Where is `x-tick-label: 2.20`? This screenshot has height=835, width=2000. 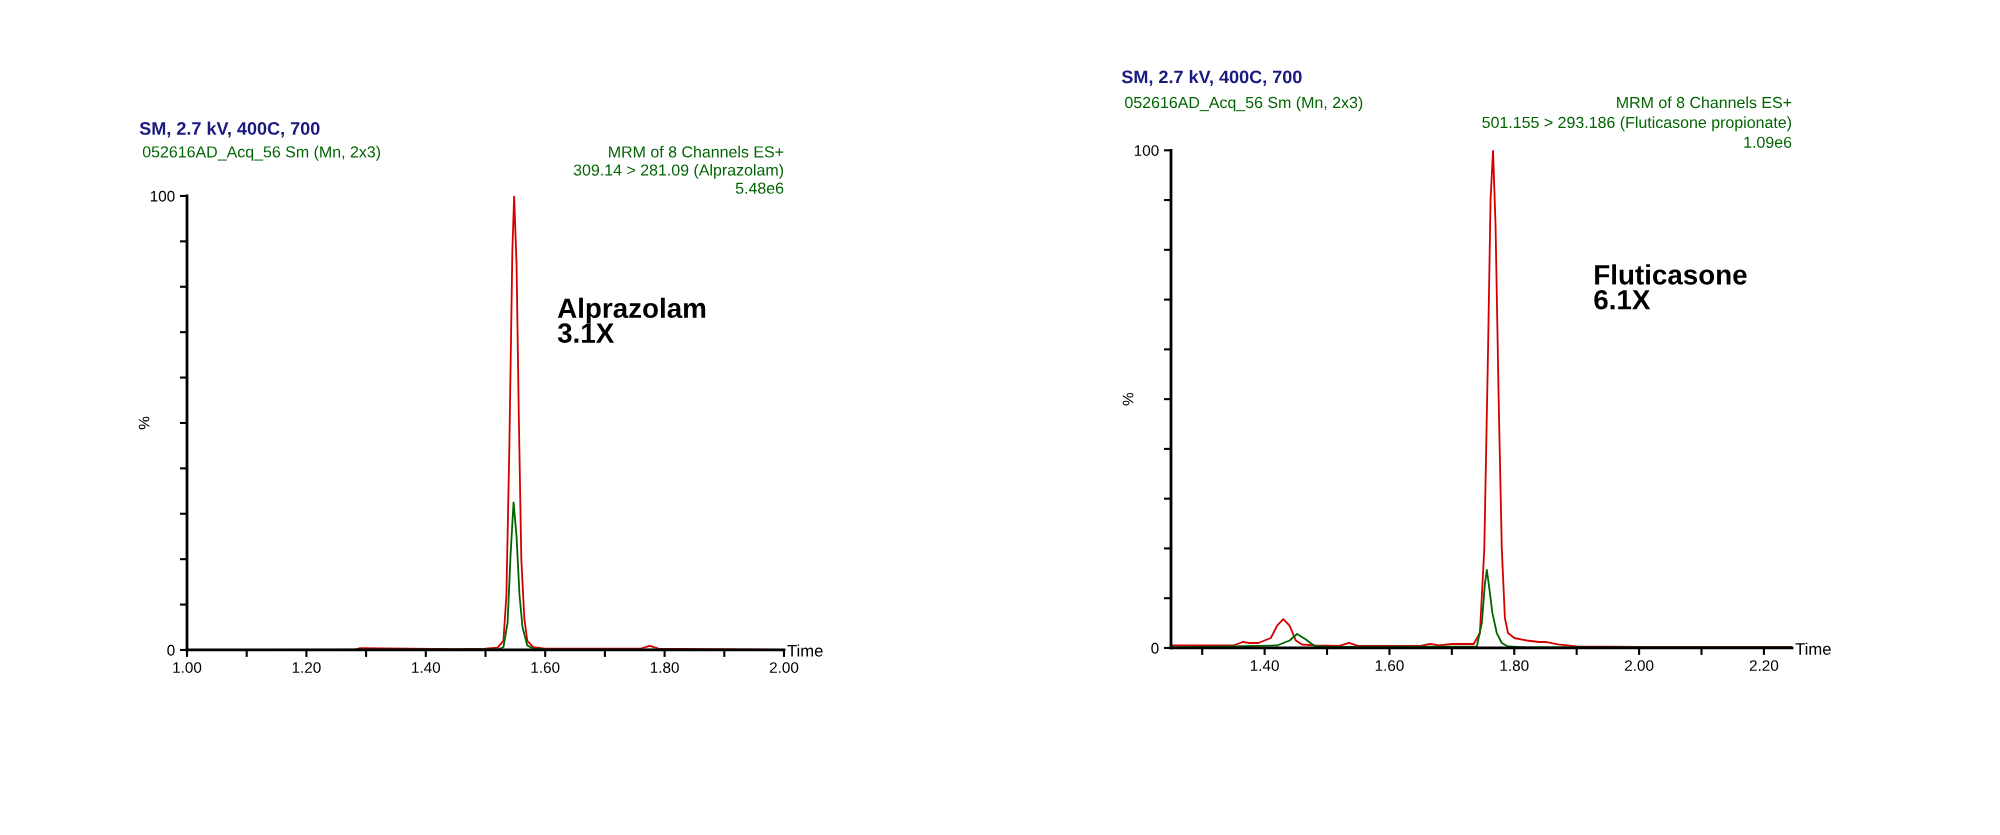 x-tick-label: 2.20 is located at coordinates (1764, 665).